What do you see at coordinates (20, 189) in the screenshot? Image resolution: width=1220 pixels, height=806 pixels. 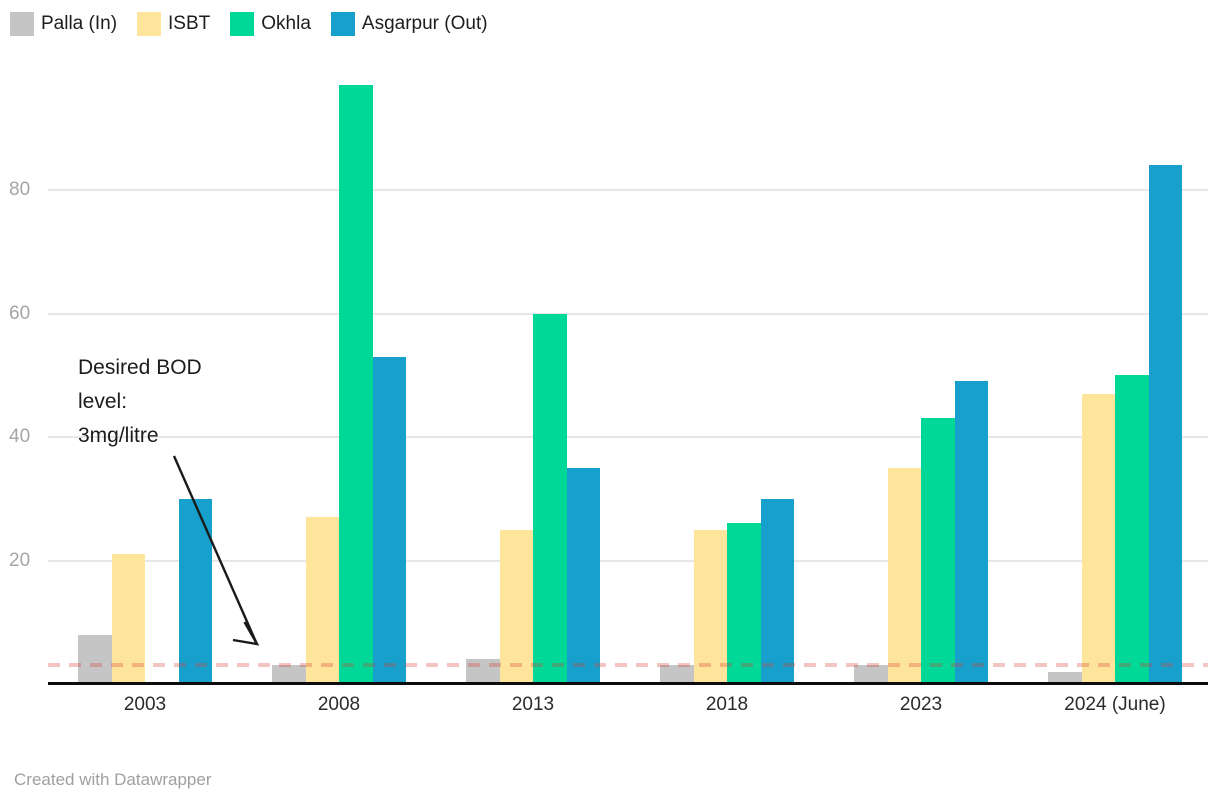 I see `y-axis-tick-label: 80` at bounding box center [20, 189].